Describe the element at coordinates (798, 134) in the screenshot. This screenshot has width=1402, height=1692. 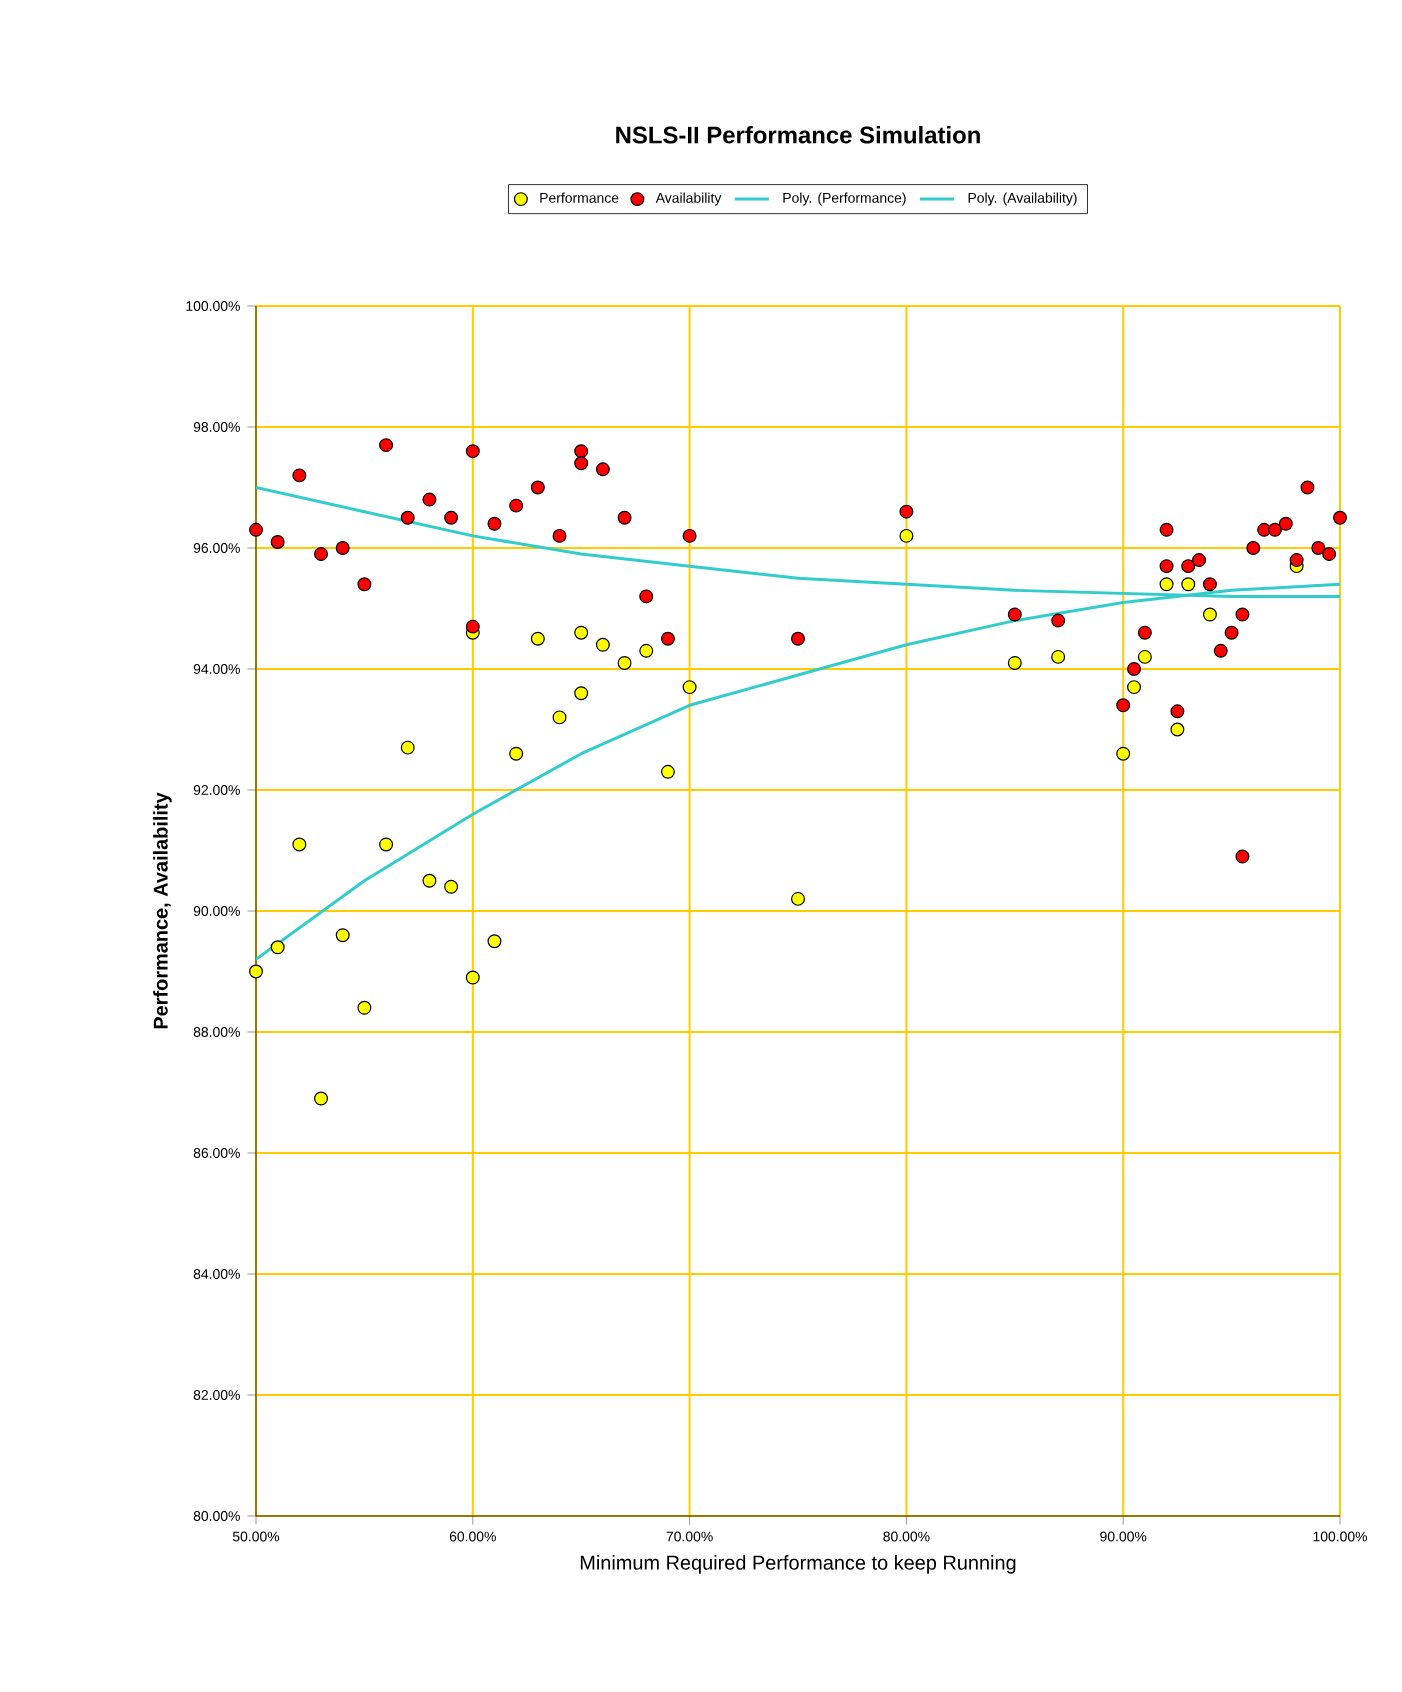
I see `chart-title: NSLS-II Performance Simulation` at that location.